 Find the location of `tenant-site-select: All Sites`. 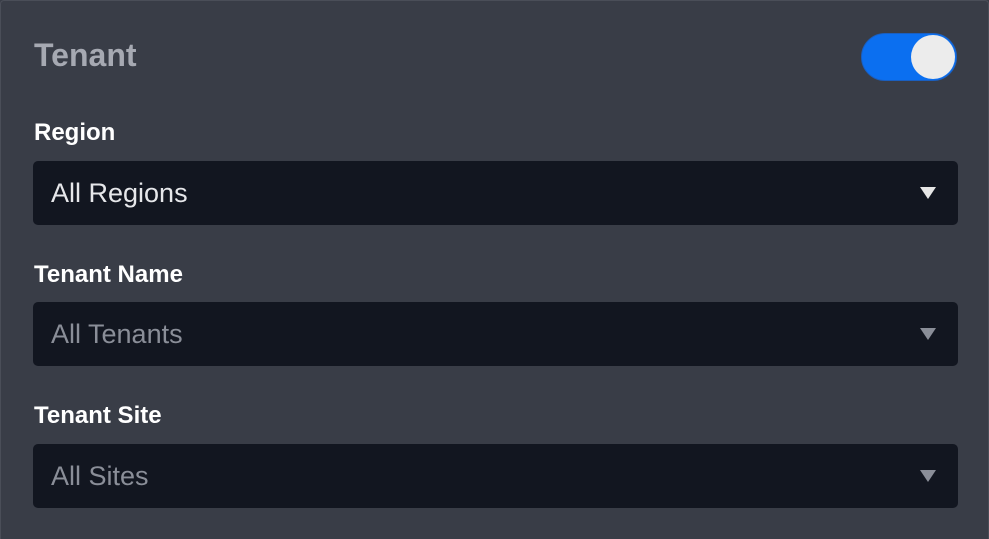

tenant-site-select: All Sites is located at coordinates (495, 476).